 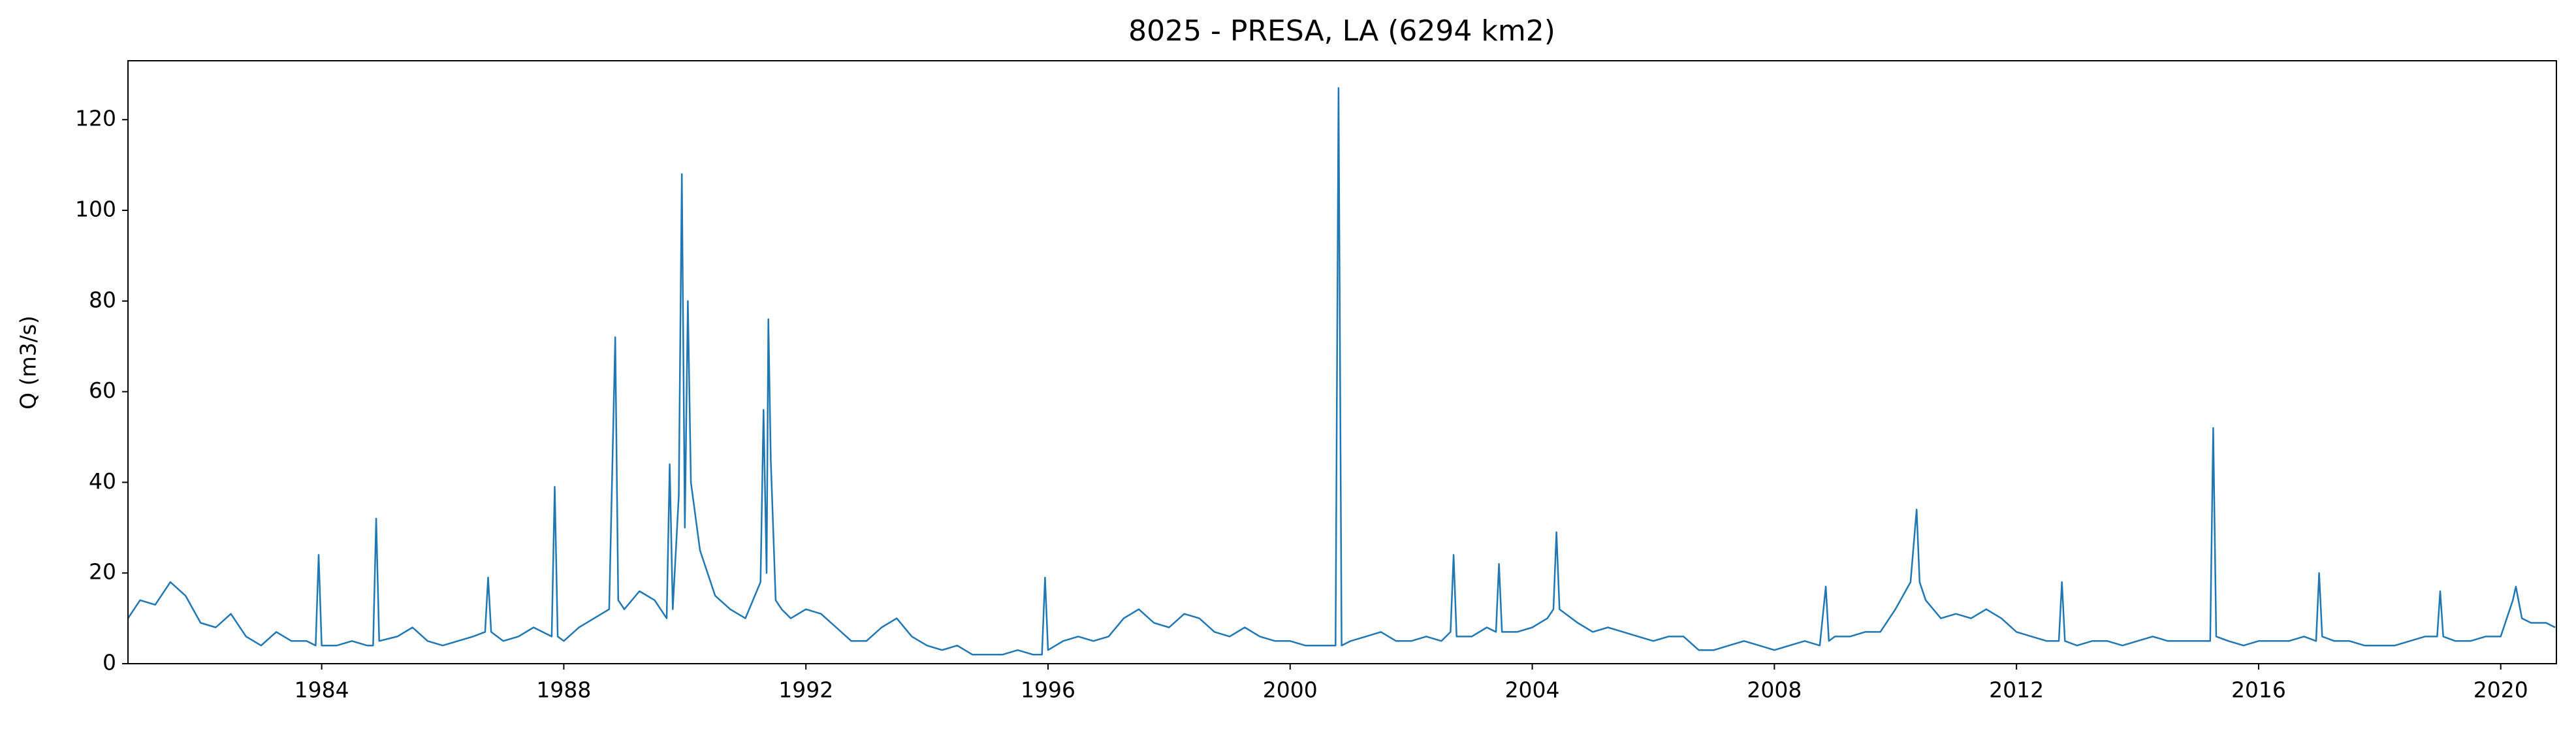 What do you see at coordinates (103, 481) in the screenshot?
I see `y-tick-label: 40` at bounding box center [103, 481].